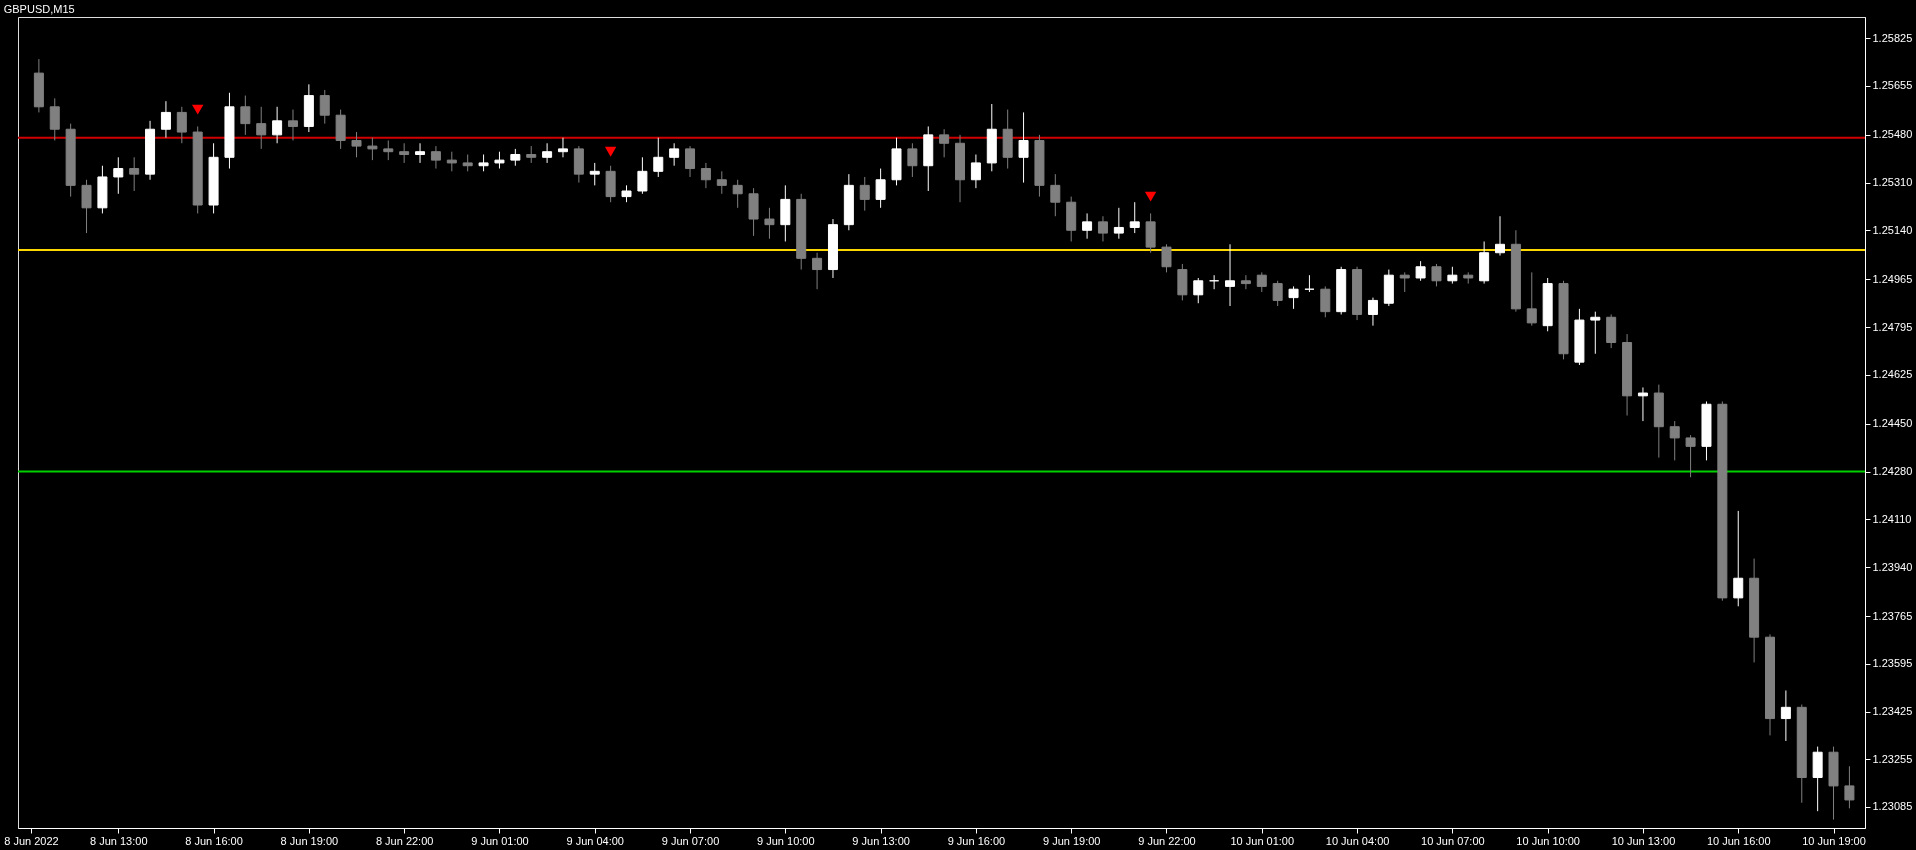 This screenshot has width=1916, height=850. What do you see at coordinates (881, 840) in the screenshot?
I see `x-tick-label: 9 Jun 13:00` at bounding box center [881, 840].